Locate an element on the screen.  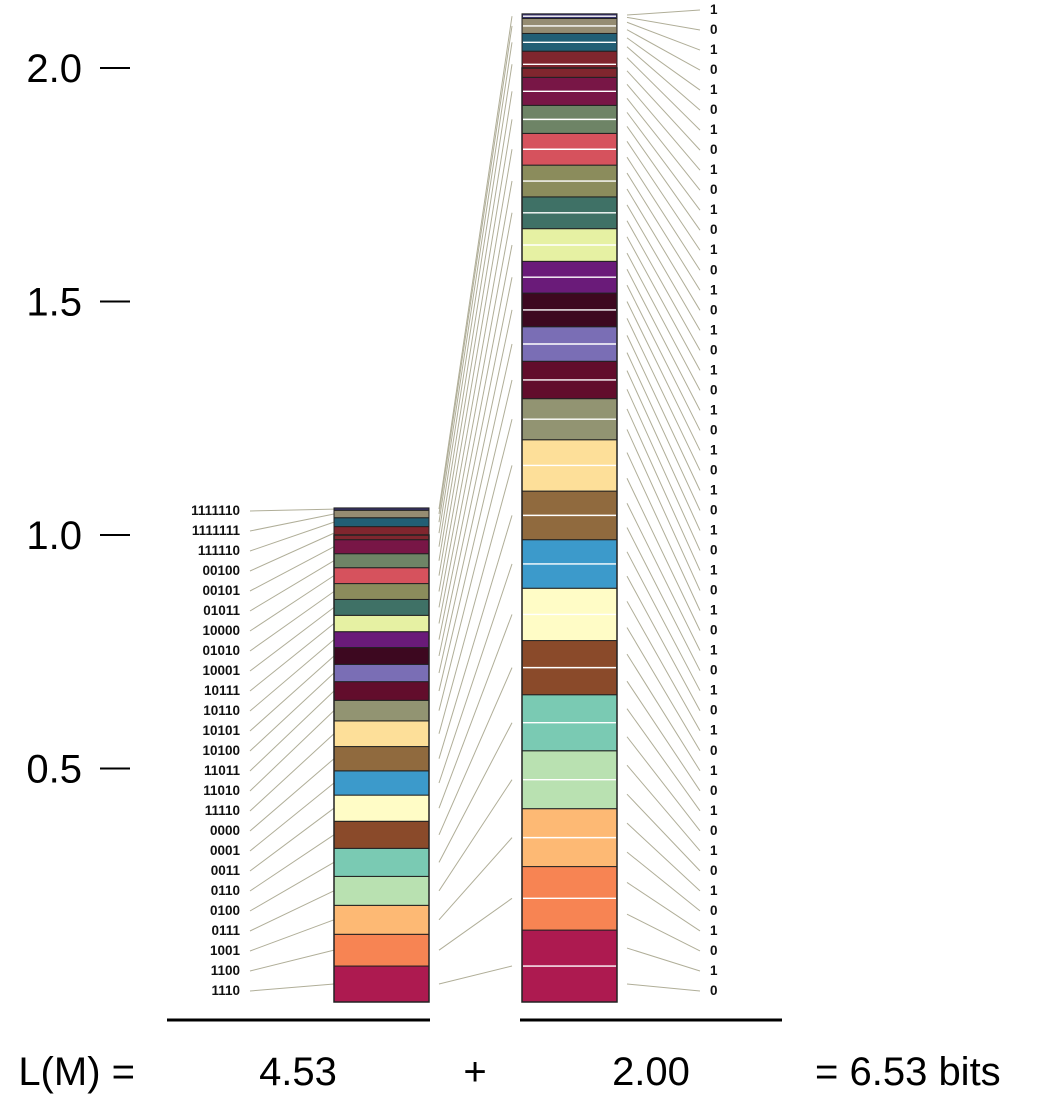
code-label: 10110 is located at coordinates (221, 710).